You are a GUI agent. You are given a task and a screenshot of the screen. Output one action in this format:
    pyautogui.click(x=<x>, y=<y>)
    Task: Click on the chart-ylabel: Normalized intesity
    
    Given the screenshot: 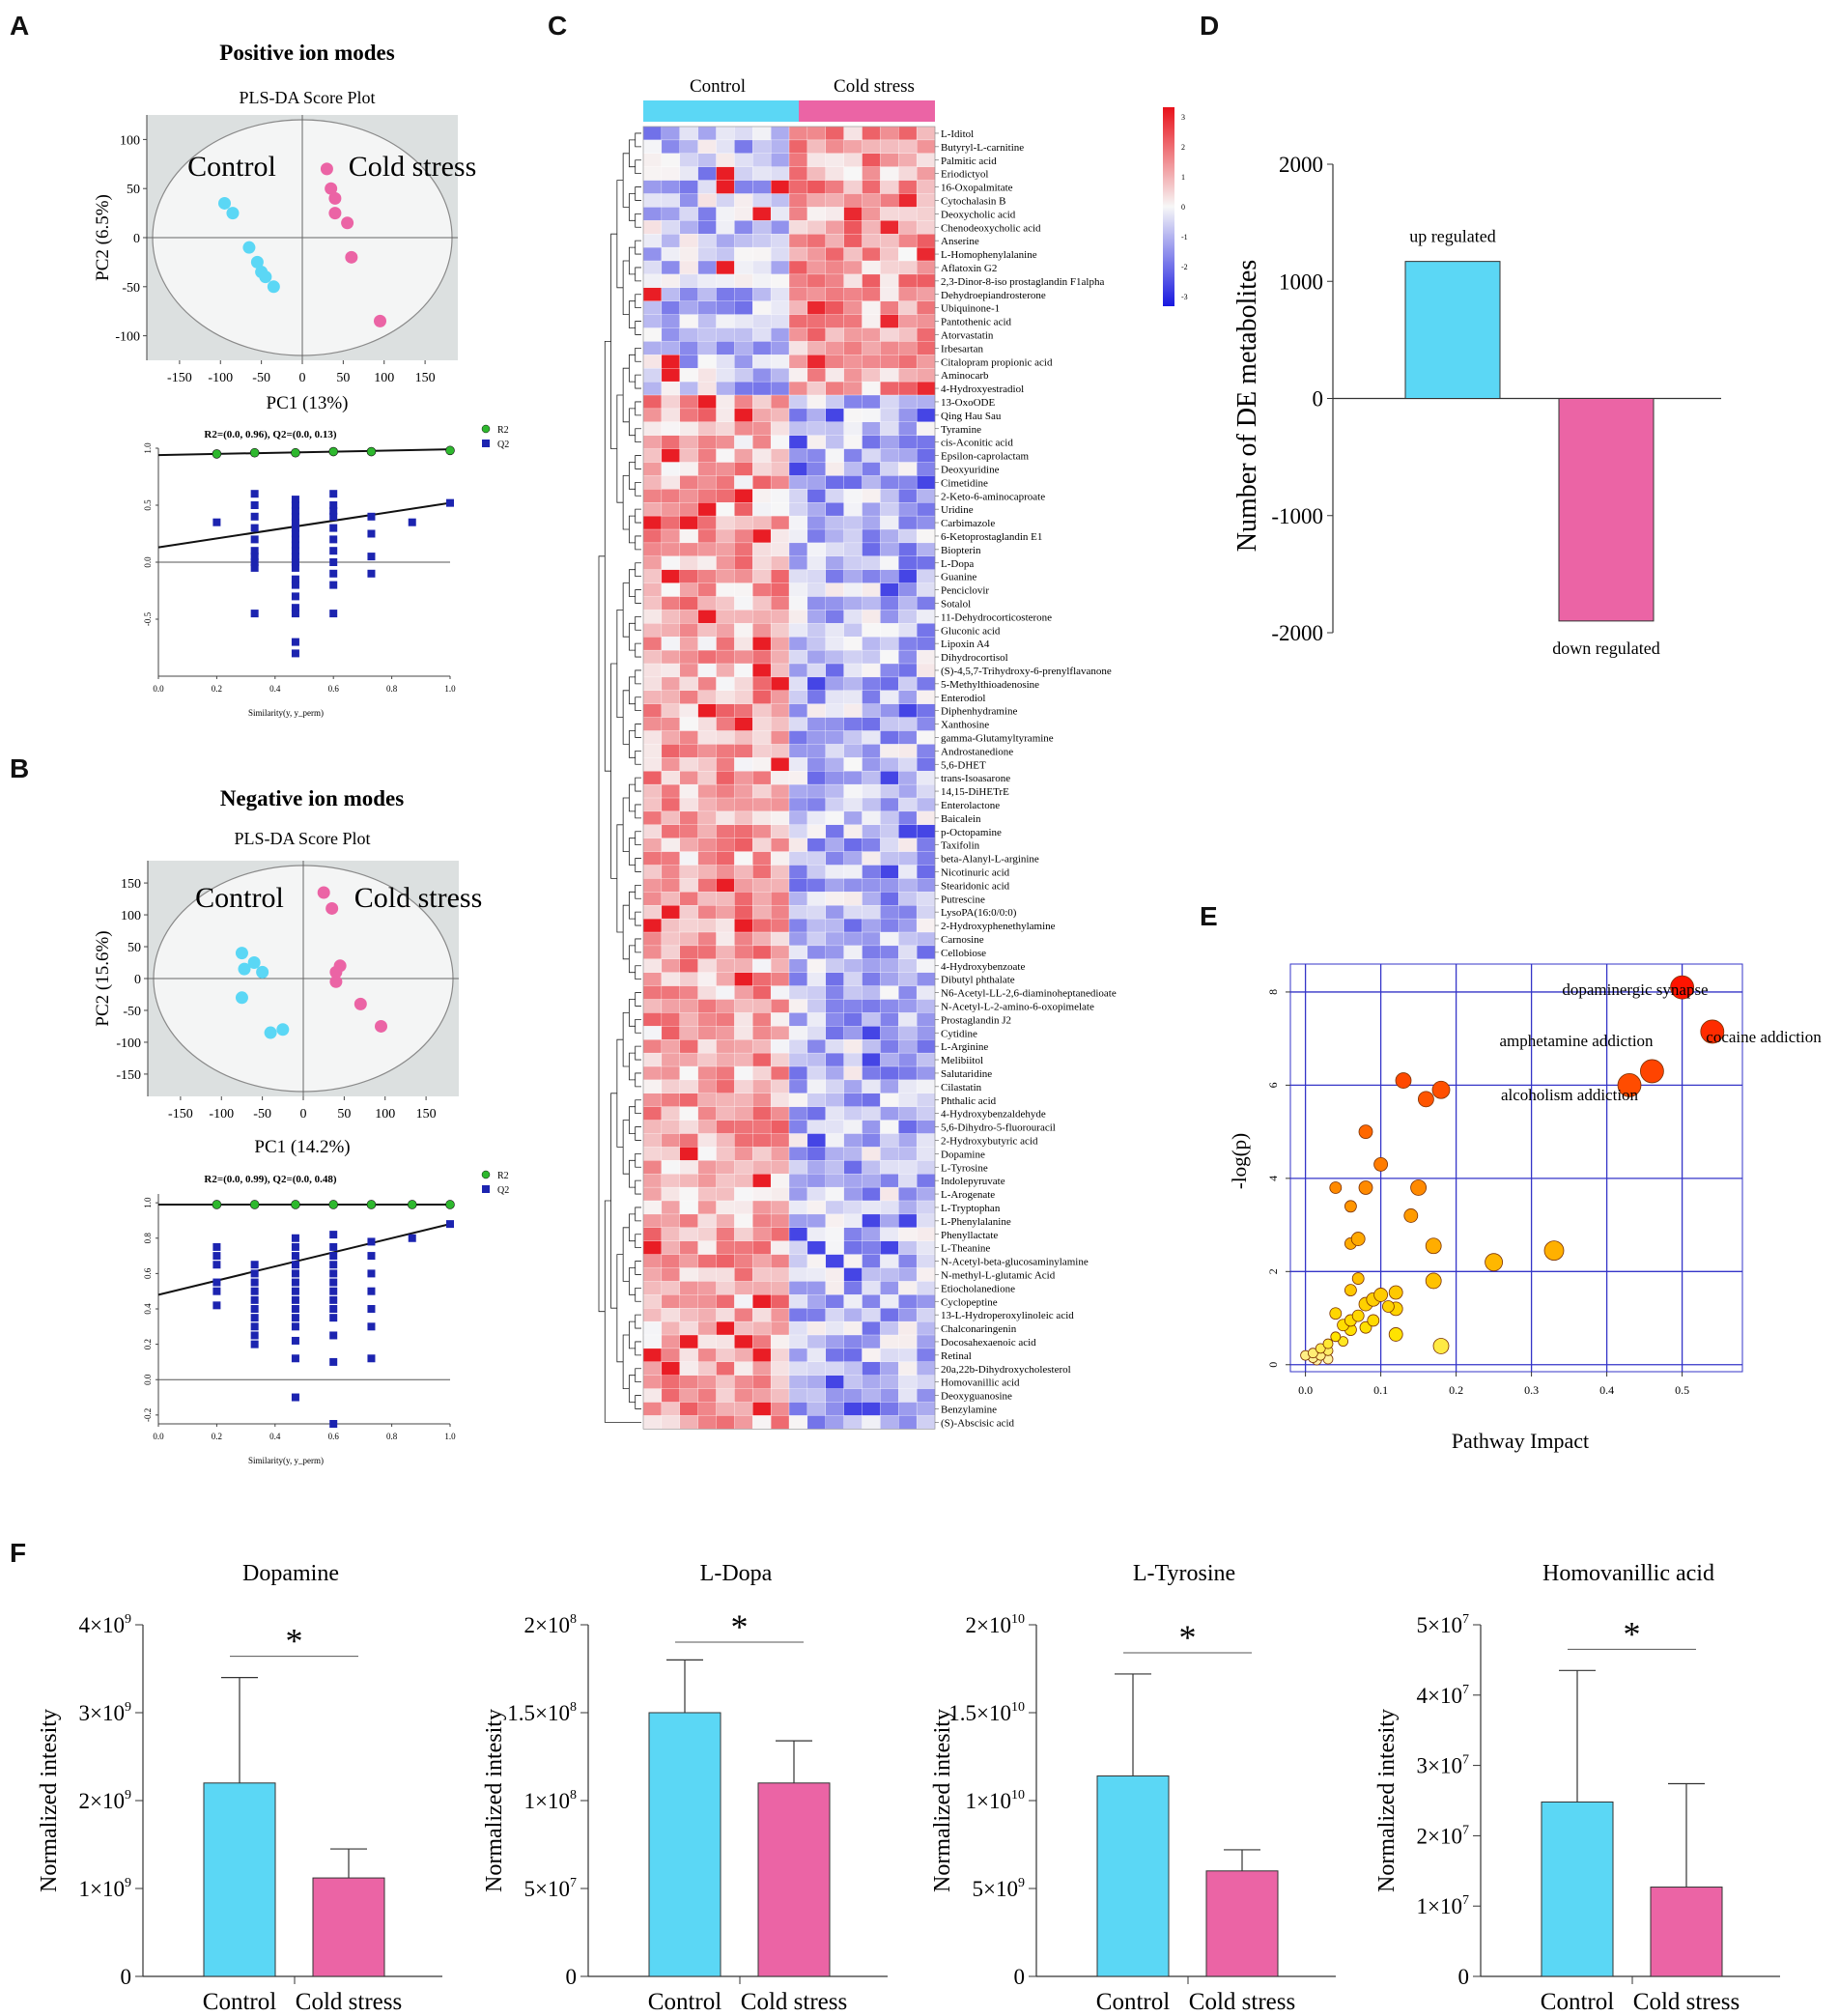 What is the action you would take?
    pyautogui.click(x=942, y=1800)
    